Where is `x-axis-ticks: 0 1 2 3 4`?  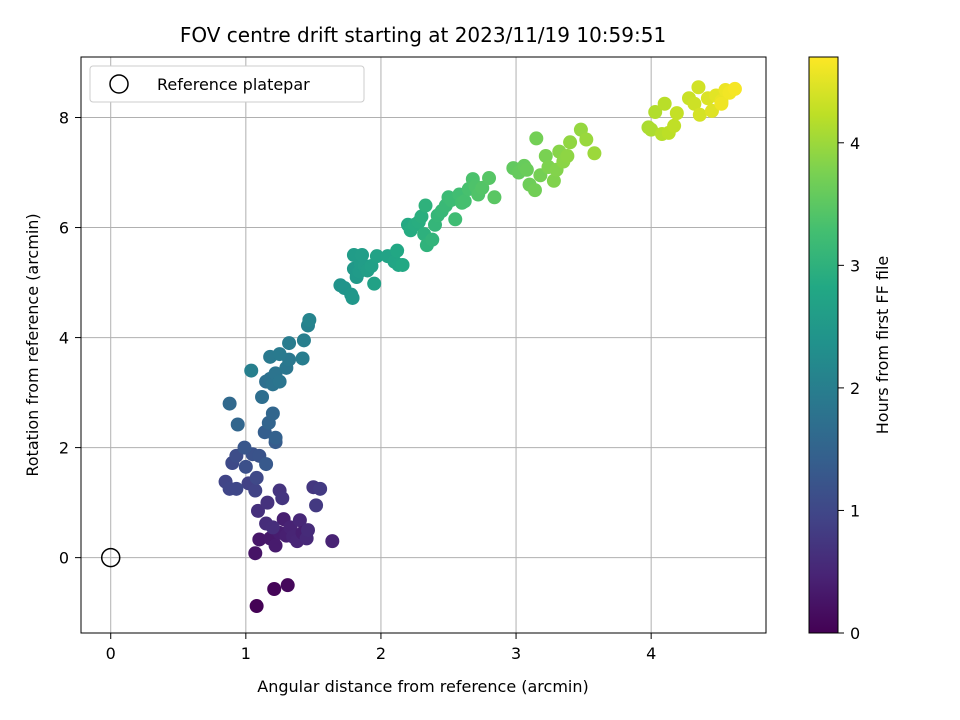
x-axis-ticks: 0 1 2 3 4 is located at coordinates (381, 648).